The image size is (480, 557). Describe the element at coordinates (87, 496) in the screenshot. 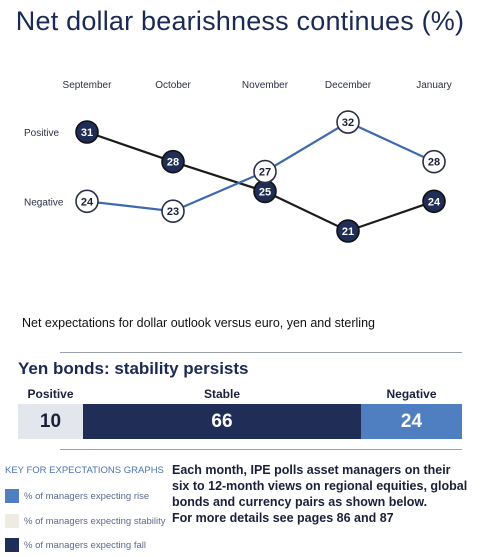

I see `key-label-rise: % of managers expecting rise` at that location.